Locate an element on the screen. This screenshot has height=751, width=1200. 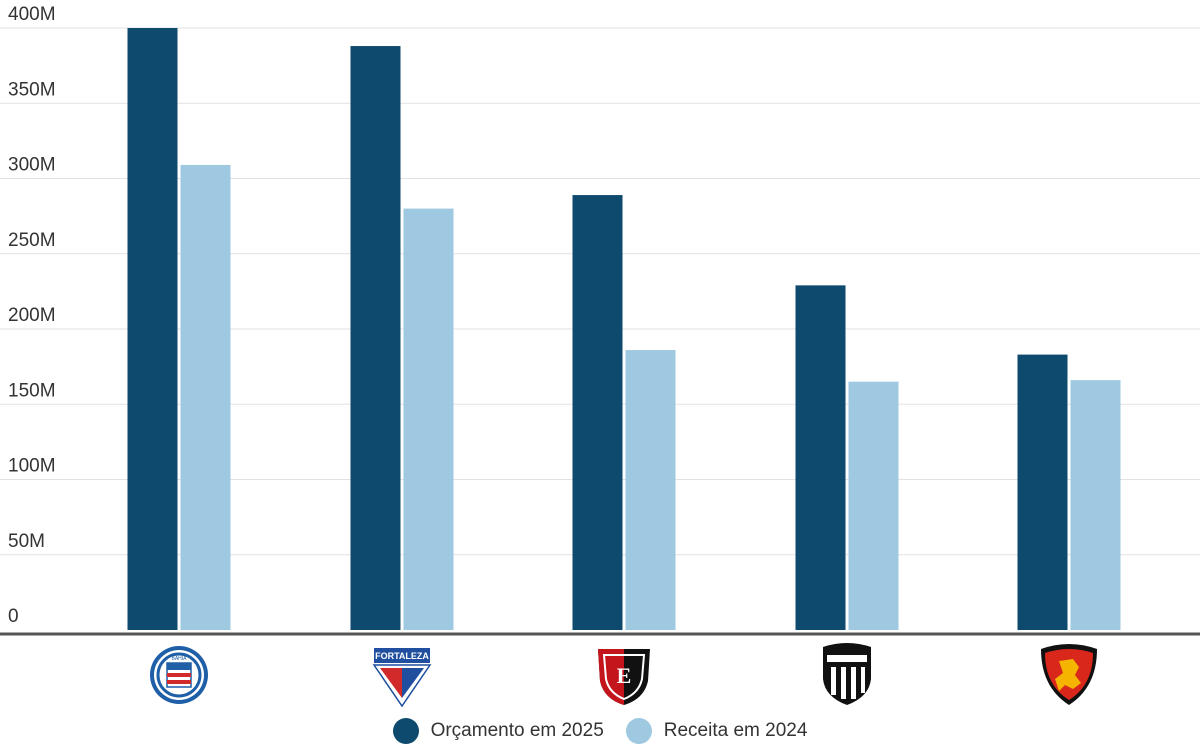
y-tick-label: 0 is located at coordinates (13, 616).